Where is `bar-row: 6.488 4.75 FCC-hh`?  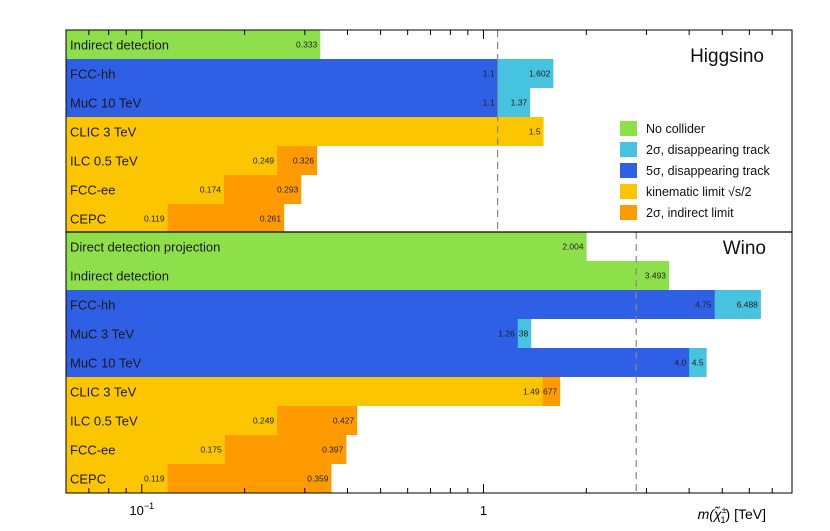 bar-row: 6.488 4.75 FCC-hh is located at coordinates (413, 304).